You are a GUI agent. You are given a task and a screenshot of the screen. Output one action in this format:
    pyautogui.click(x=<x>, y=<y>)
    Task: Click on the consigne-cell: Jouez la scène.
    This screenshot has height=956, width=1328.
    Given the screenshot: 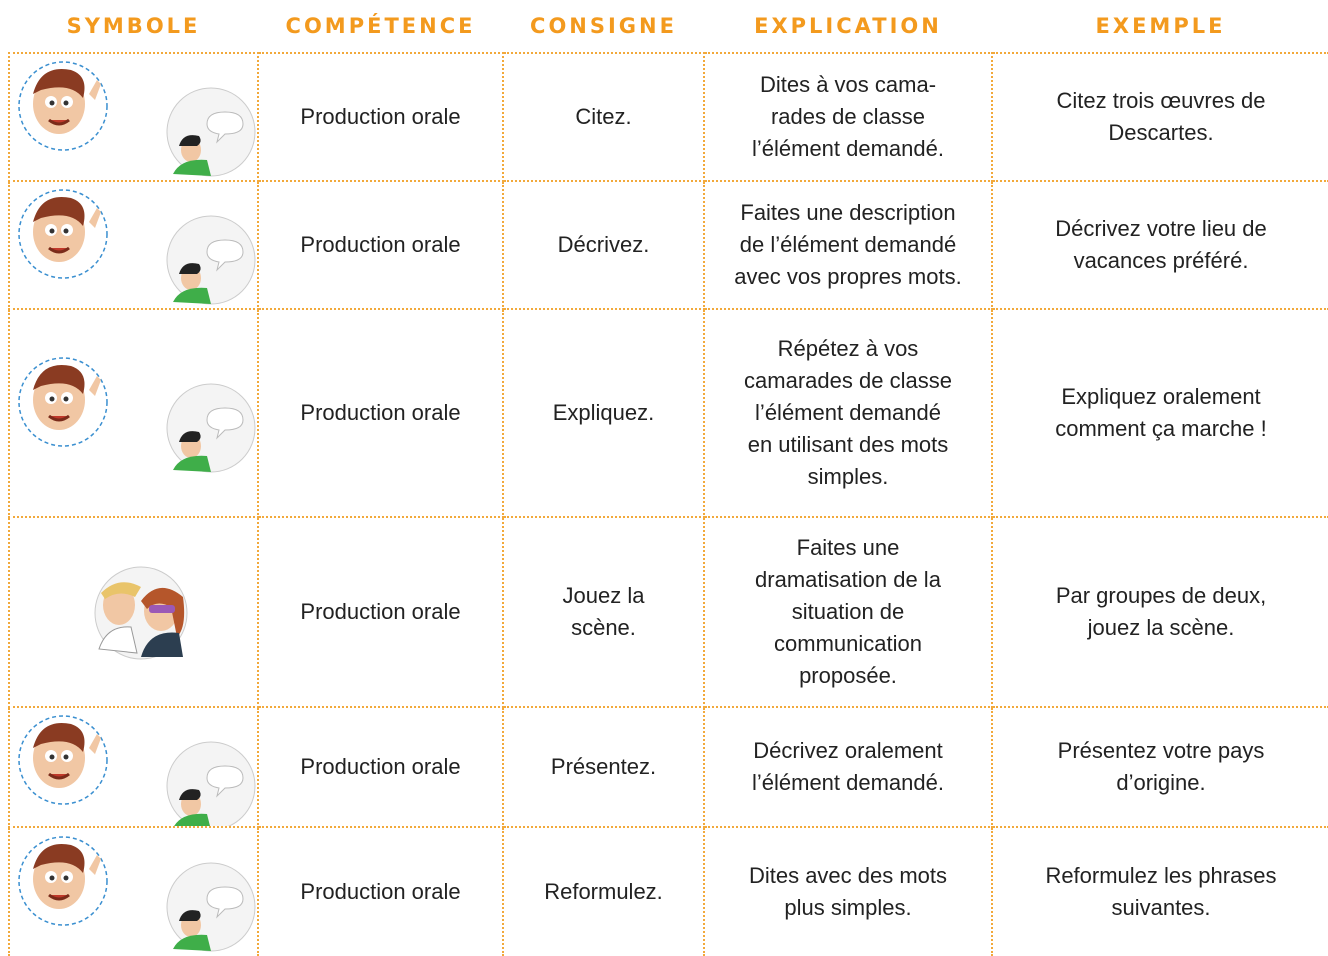 What is the action you would take?
    pyautogui.click(x=603, y=612)
    